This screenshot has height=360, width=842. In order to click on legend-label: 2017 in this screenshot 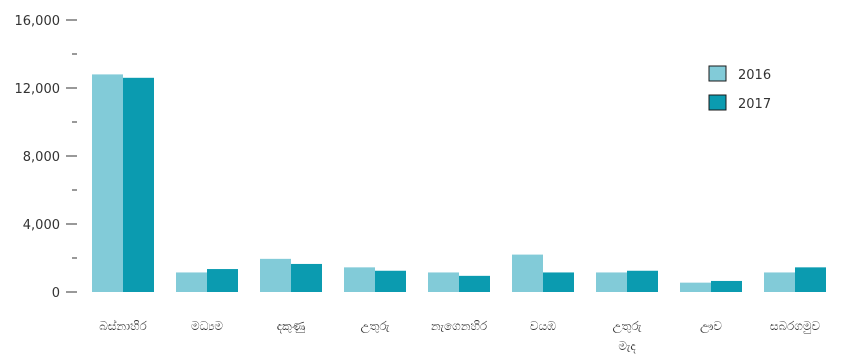, I will do `click(754, 104)`.